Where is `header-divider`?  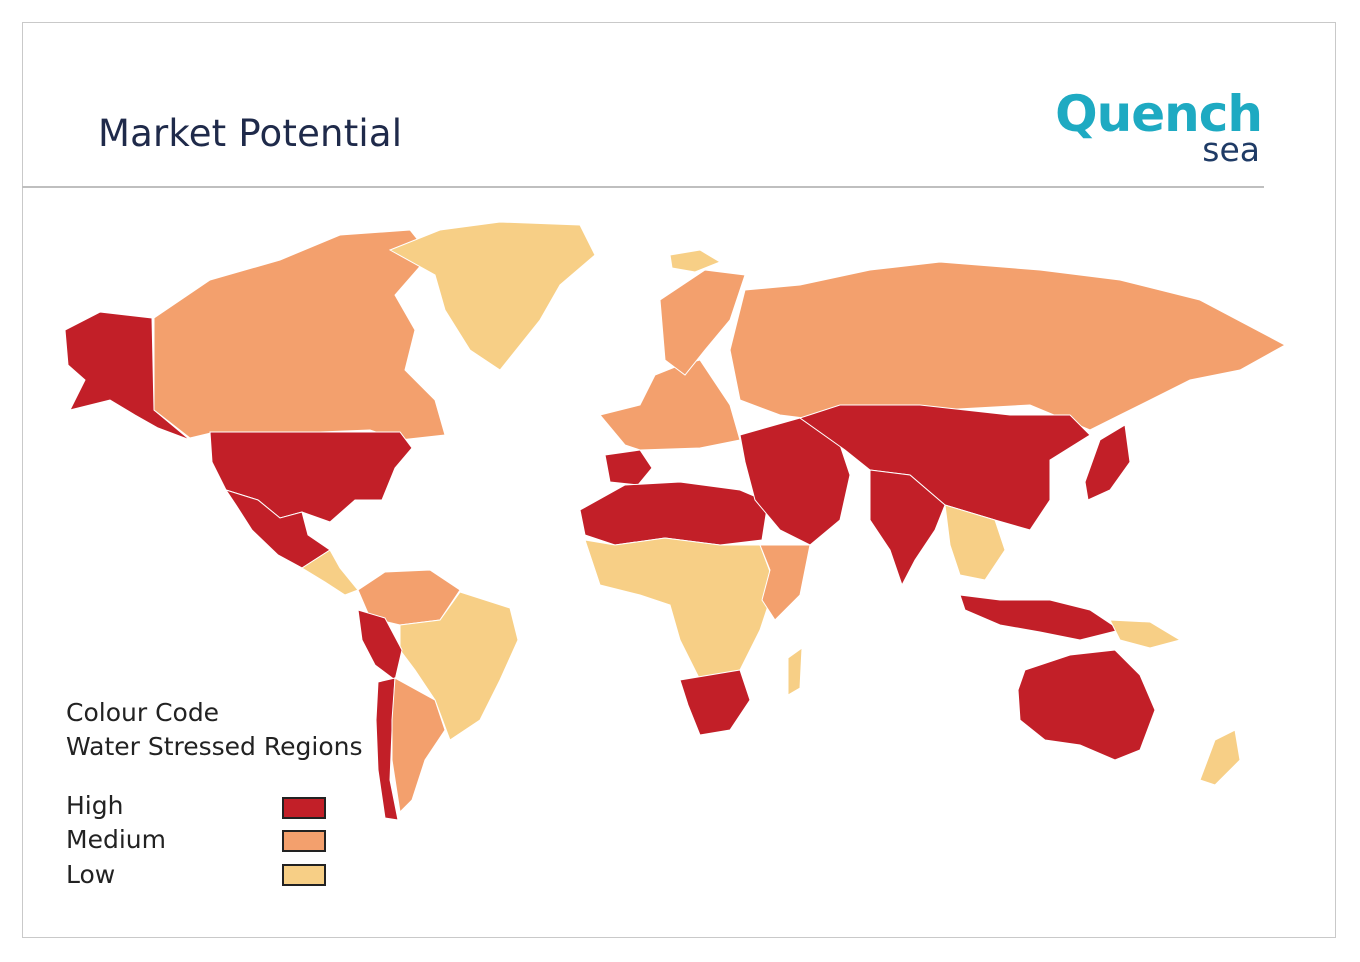
header-divider is located at coordinates (643, 187).